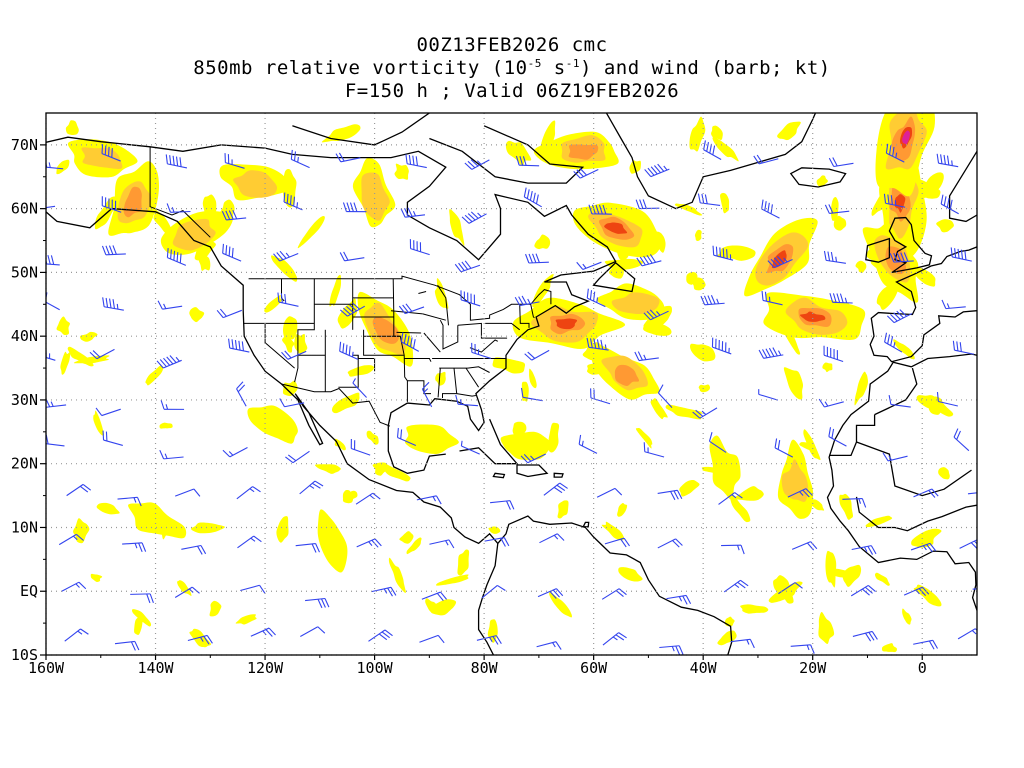 The image size is (1024, 768). I want to click on title-line3-text: F=150 h ; Valid 06Z19FEB2026, so click(512, 91).